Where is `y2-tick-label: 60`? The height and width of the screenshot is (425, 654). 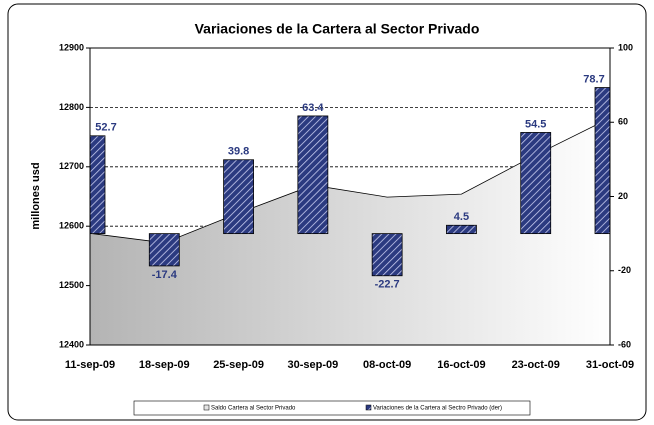
y2-tick-label: 60 is located at coordinates (623, 122).